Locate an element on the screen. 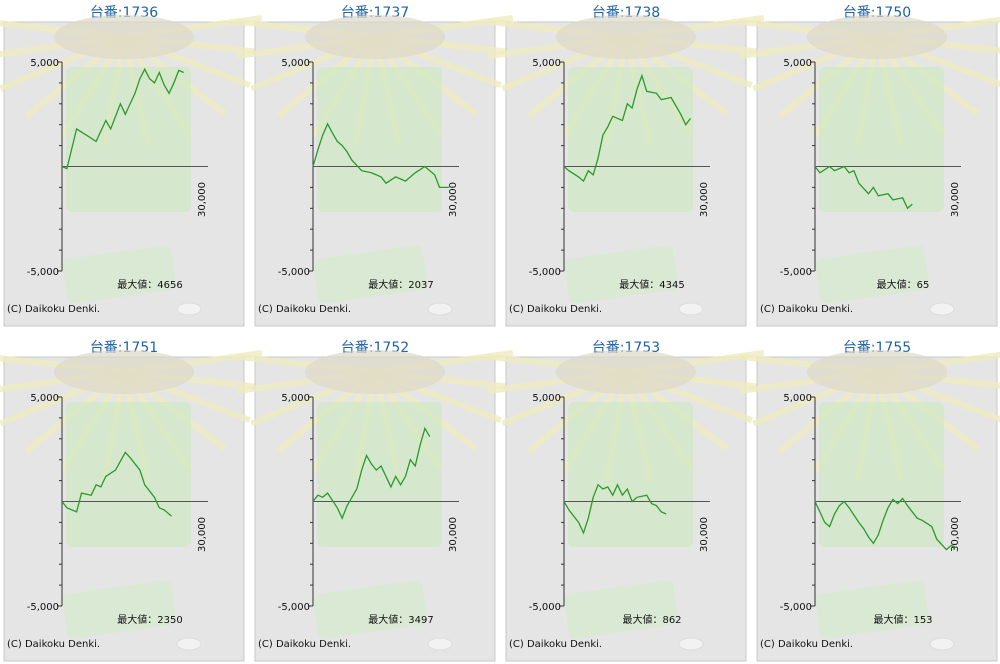  annotation: 最大値：65 is located at coordinates (903, 284).